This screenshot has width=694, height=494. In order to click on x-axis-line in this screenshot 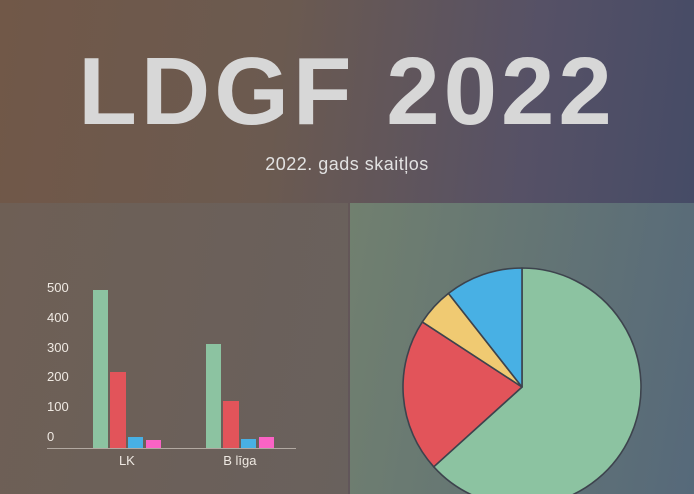, I will do `click(171, 448)`.